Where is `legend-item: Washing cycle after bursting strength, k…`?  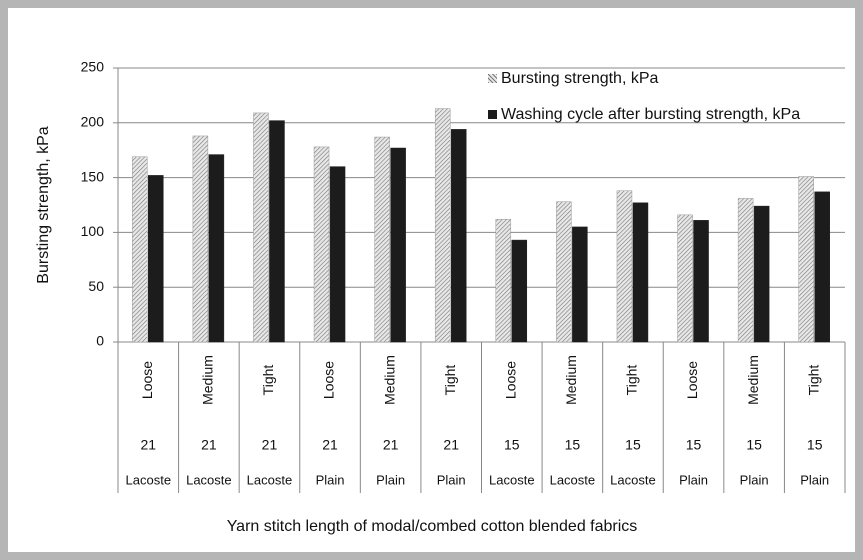
legend-item: Washing cycle after bursting strength, k… is located at coordinates (663, 115).